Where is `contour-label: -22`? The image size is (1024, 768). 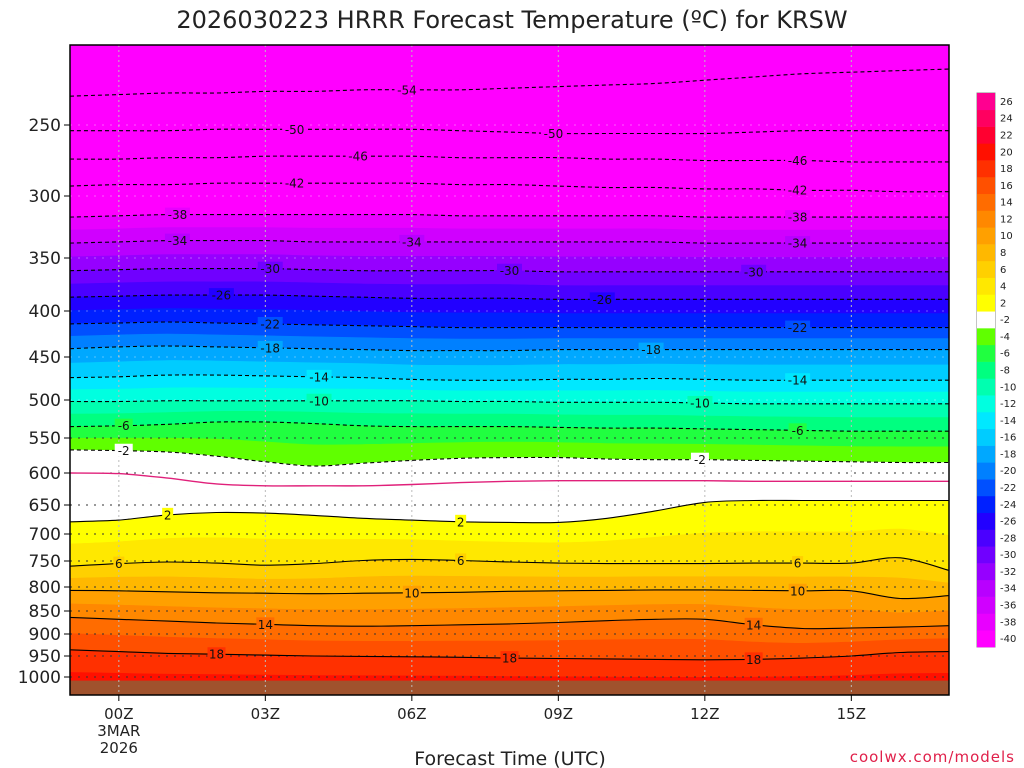
contour-label: -22 is located at coordinates (270, 324).